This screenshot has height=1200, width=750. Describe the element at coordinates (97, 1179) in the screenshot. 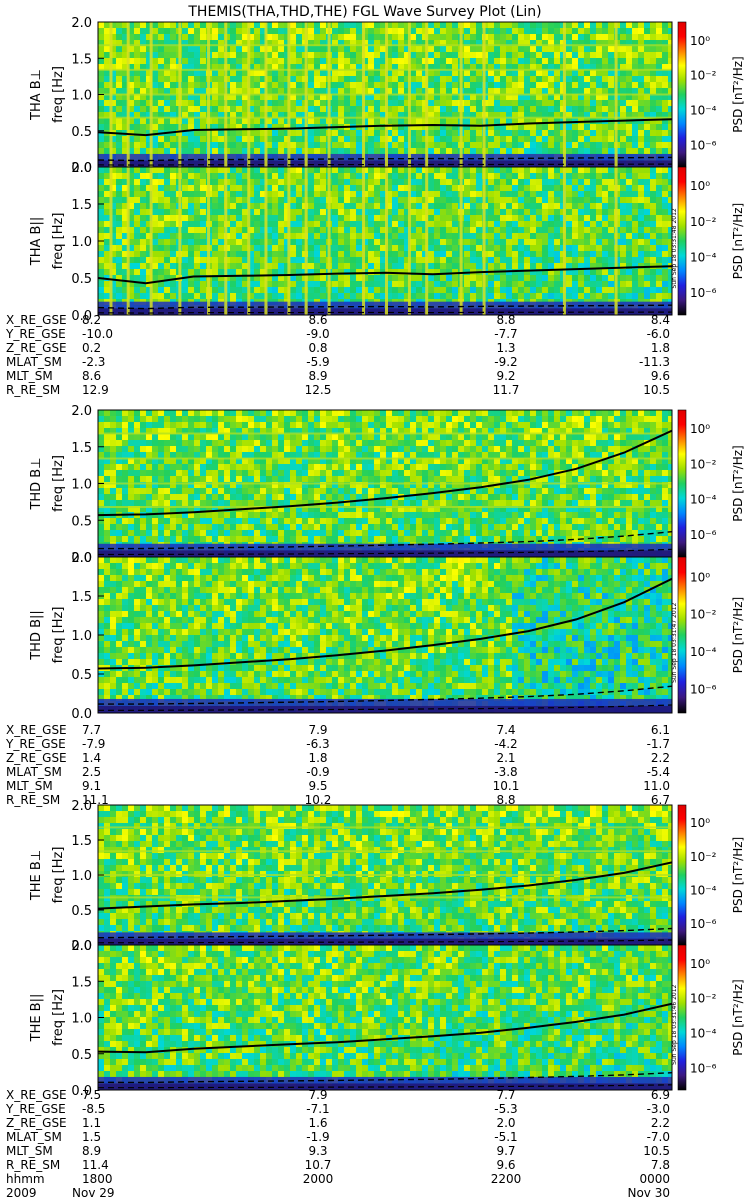

I see `ephemeris-value: 1800` at that location.